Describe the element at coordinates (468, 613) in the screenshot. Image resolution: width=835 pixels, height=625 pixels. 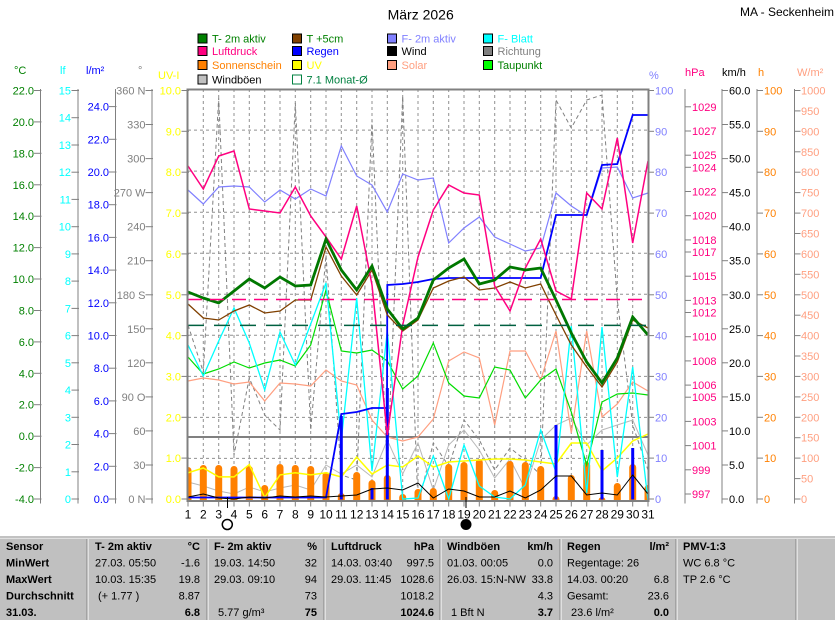
I see `svg-text: 1 Bft N` at that location.